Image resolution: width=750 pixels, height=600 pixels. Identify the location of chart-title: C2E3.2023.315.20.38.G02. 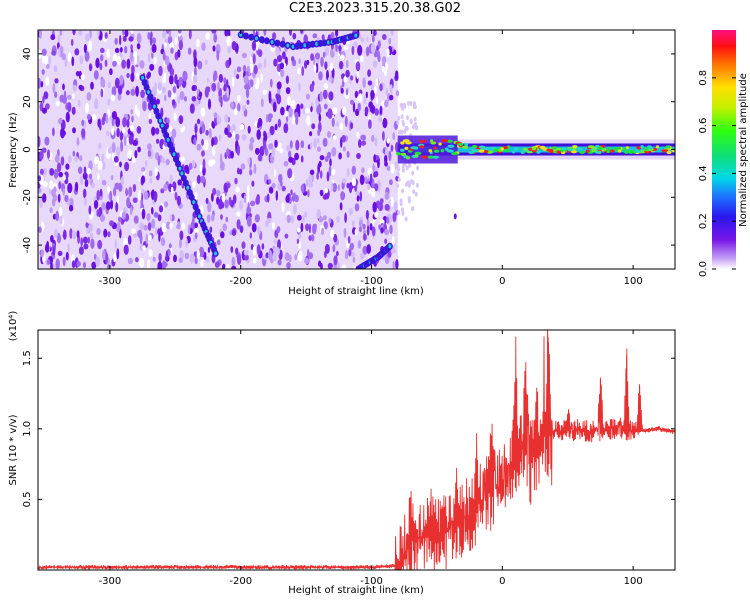
(375, 8).